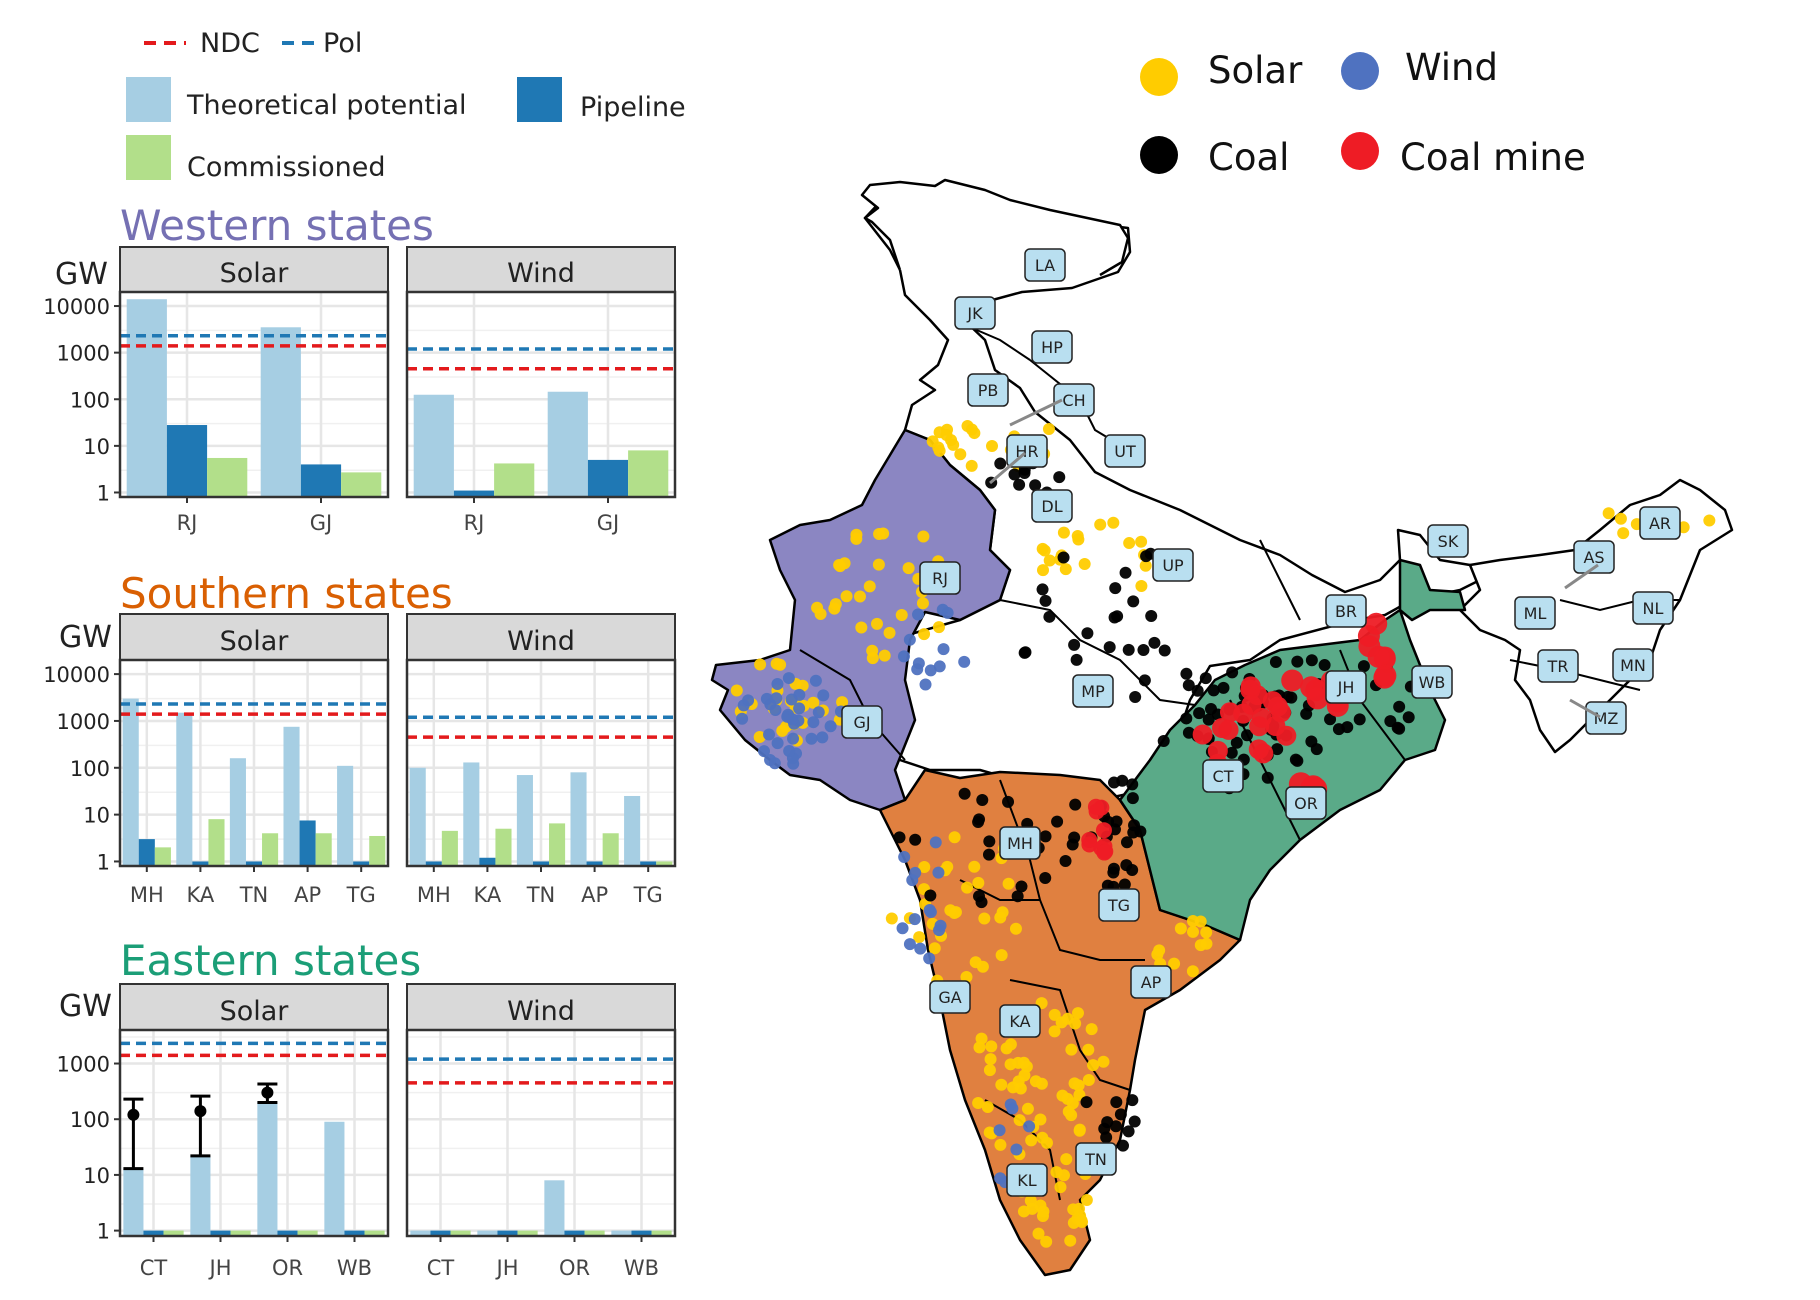 This screenshot has width=1820, height=1300. I want to click on state-label-jh: JH, so click(1346, 687).